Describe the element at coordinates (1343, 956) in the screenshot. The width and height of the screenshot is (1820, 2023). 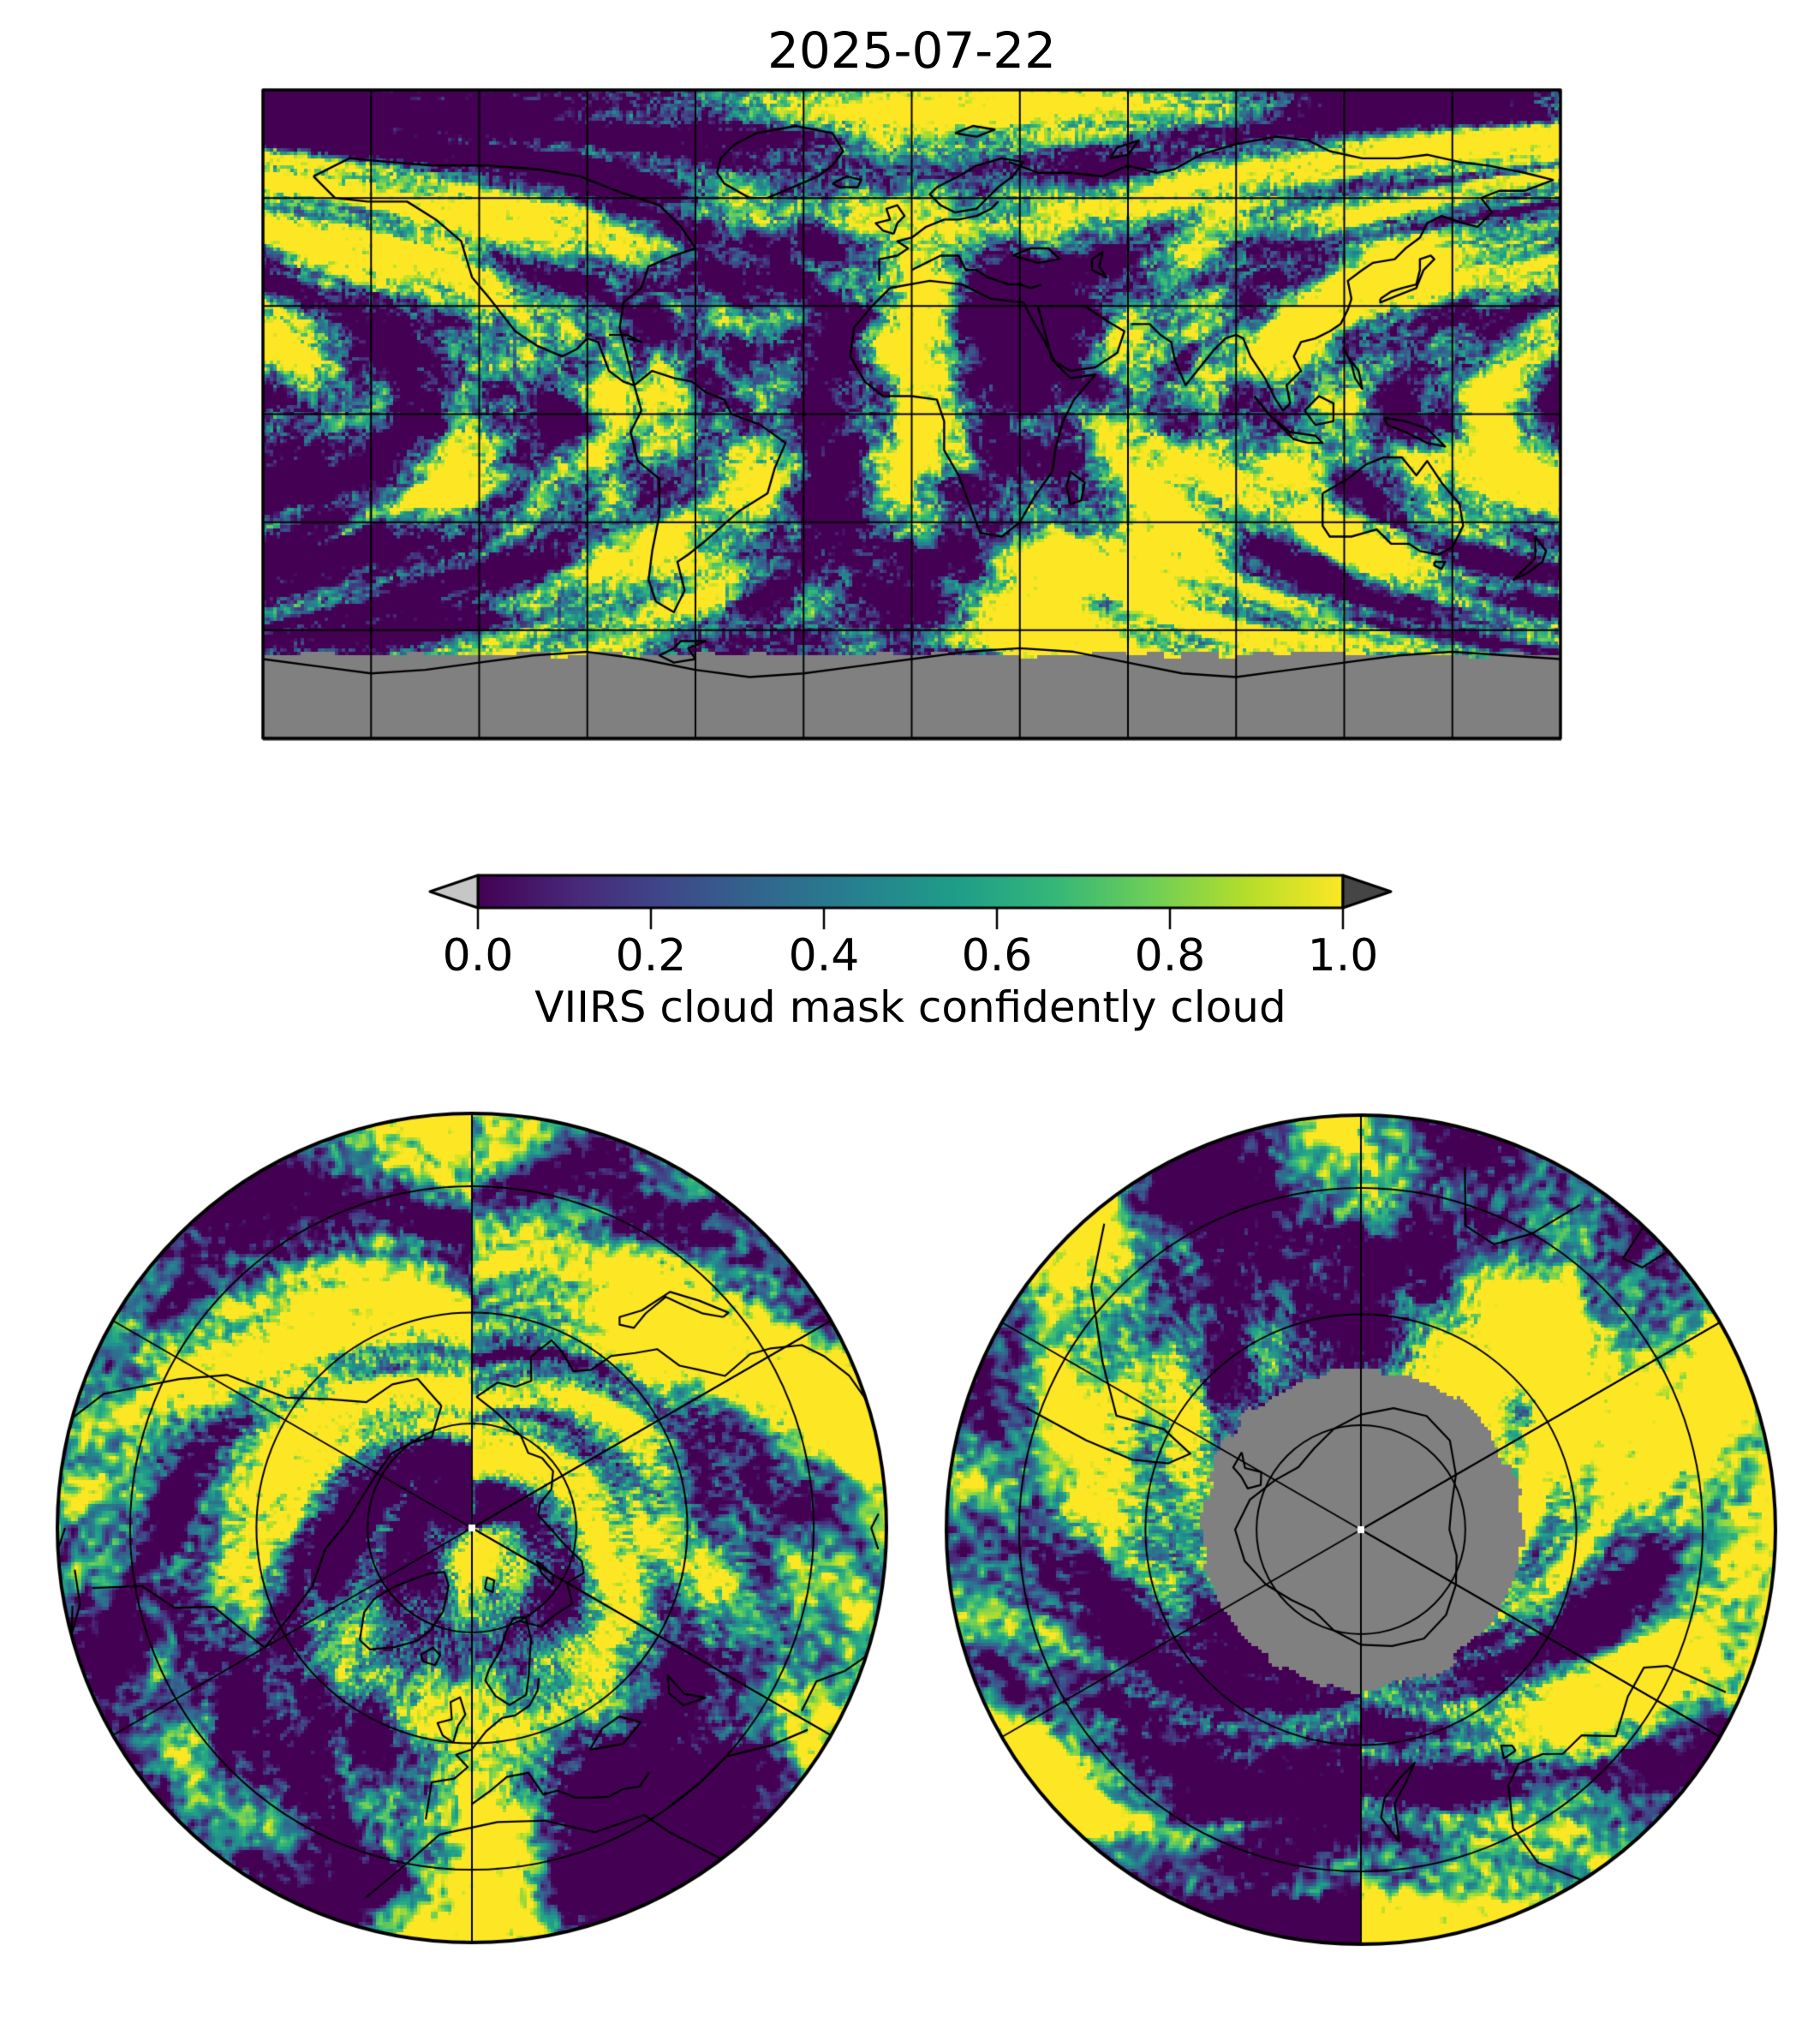
I see `colorbar-tick-label: 1.0` at that location.